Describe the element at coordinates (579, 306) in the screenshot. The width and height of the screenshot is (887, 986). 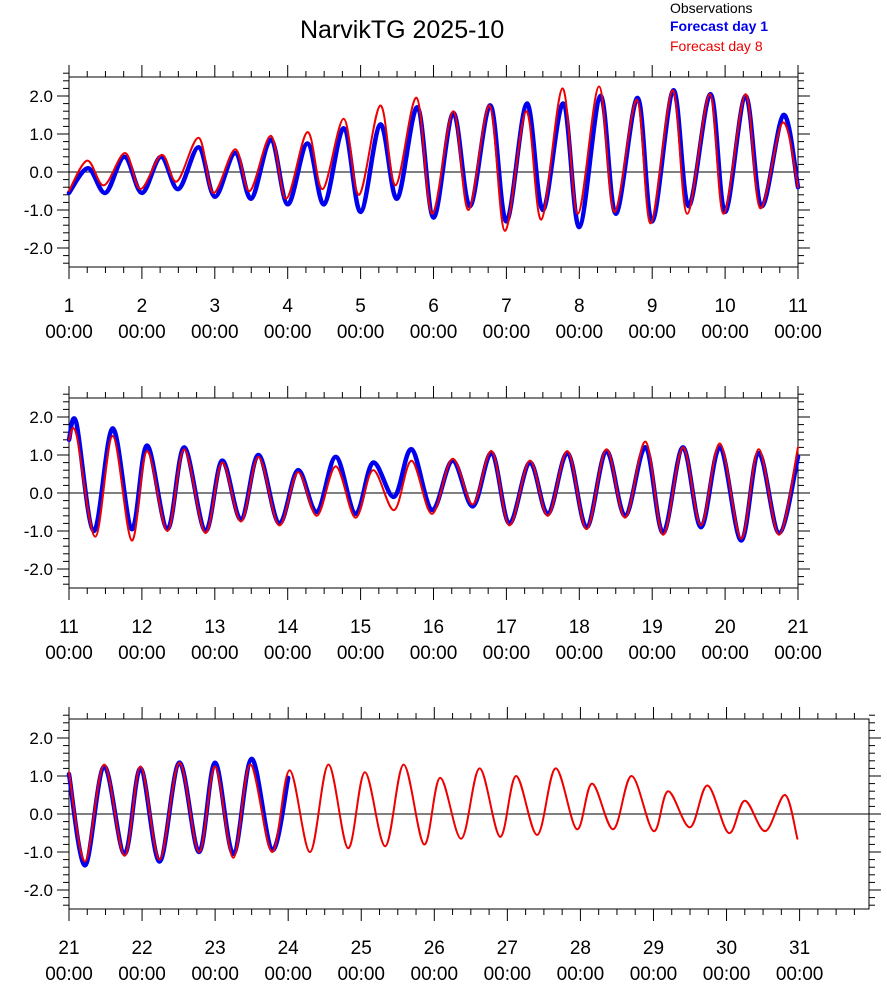
I see `x-tick-label-day: 8` at that location.